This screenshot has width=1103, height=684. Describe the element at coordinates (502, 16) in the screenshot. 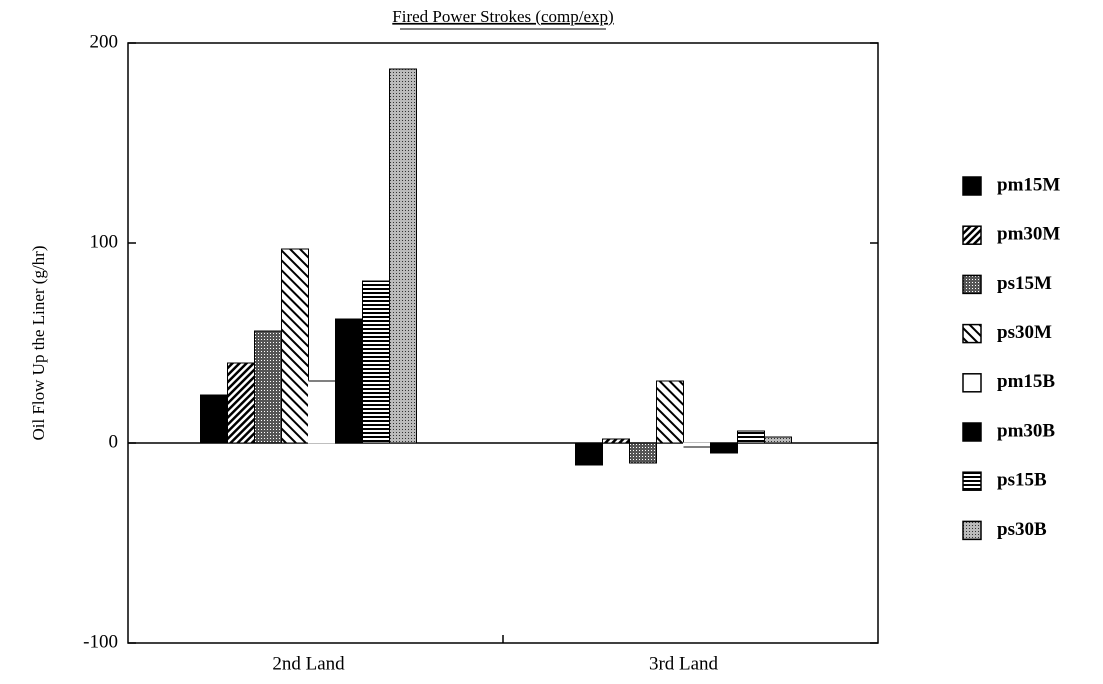

I see `chart-title: Fired Power Strokes (comp/exp)` at that location.